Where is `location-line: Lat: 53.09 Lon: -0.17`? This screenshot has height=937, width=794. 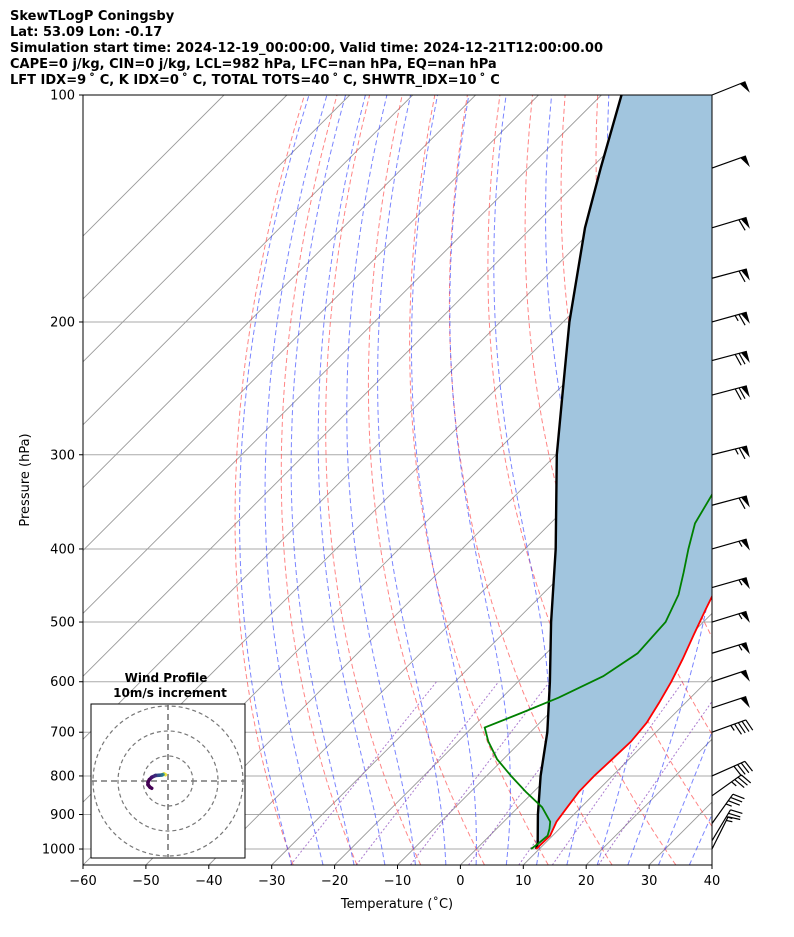 location-line: Lat: 53.09 Lon: -0.17 is located at coordinates (86, 32).